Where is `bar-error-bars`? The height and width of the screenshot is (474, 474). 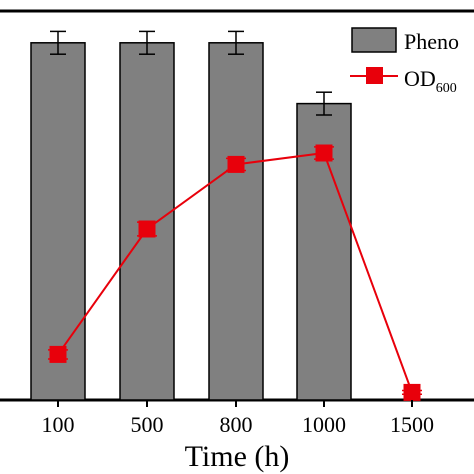 bar-error-bars is located at coordinates (191, 73).